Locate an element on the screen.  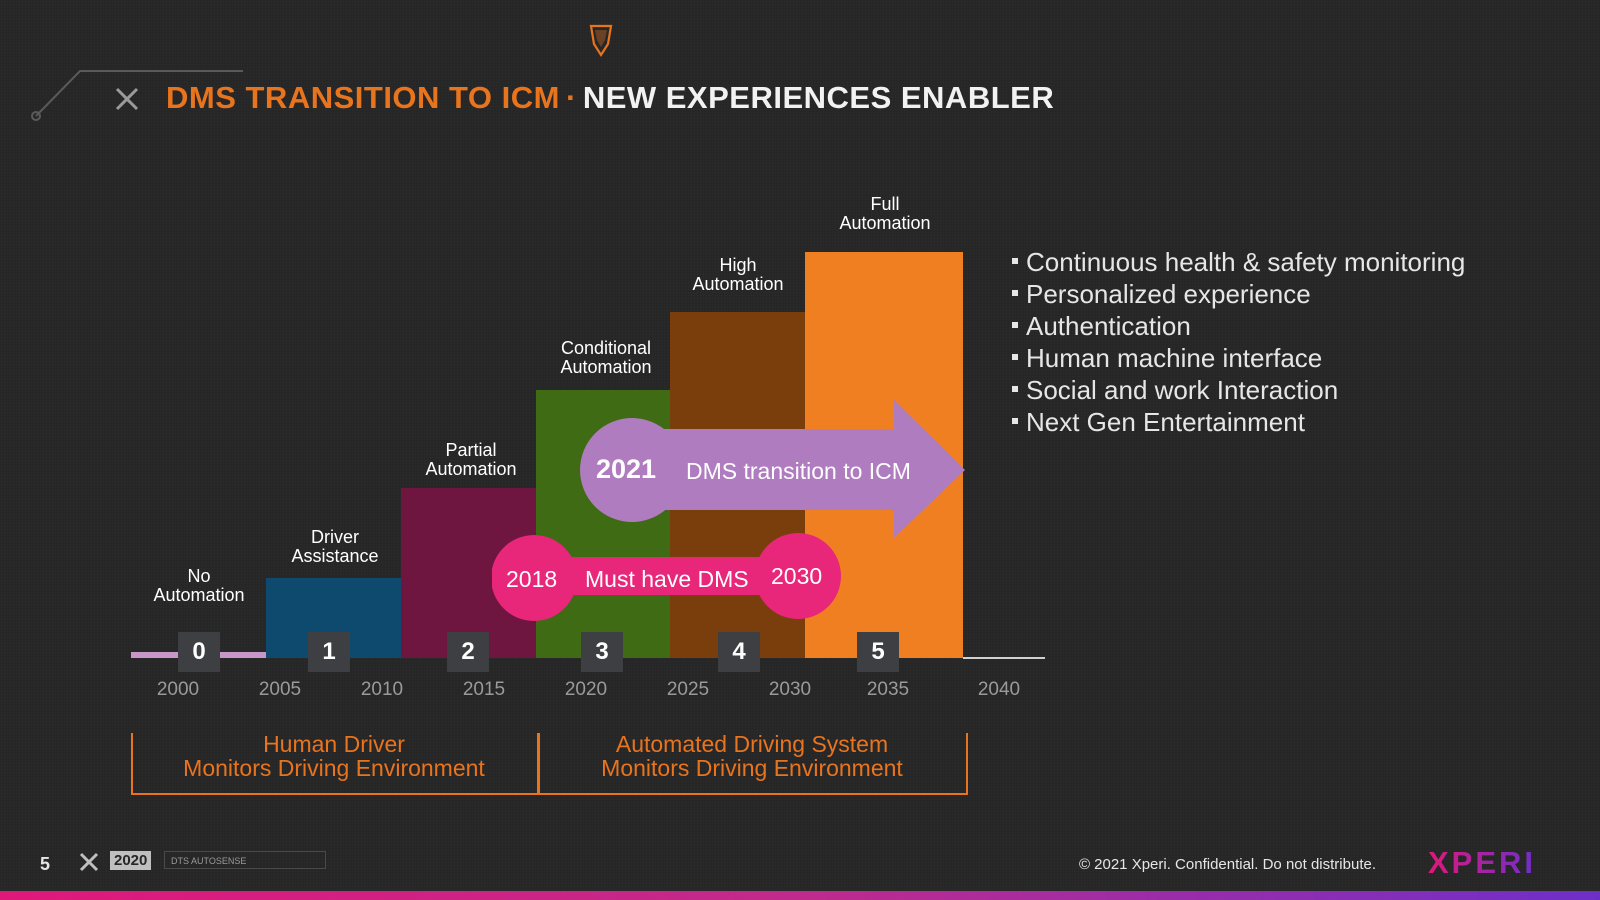
automated-system-bracket is located at coordinates (753, 764).